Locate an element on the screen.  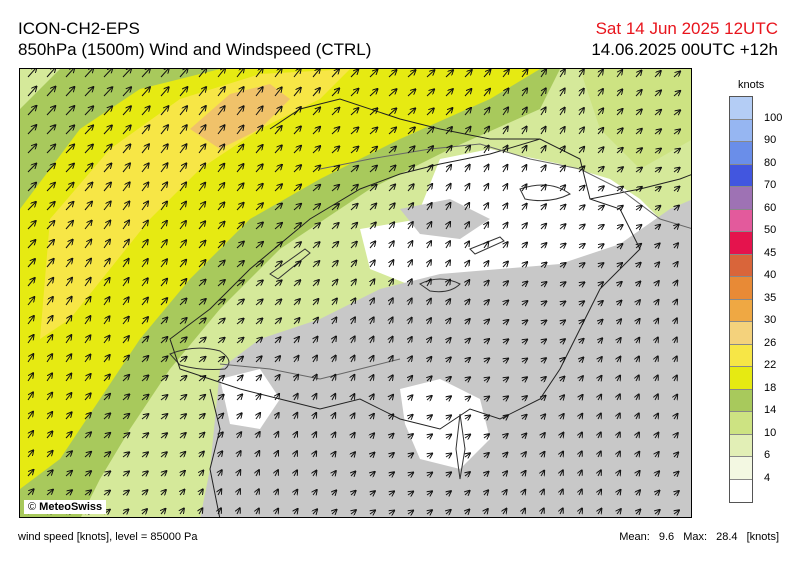
legend-label: 30 is located at coordinates (770, 320).